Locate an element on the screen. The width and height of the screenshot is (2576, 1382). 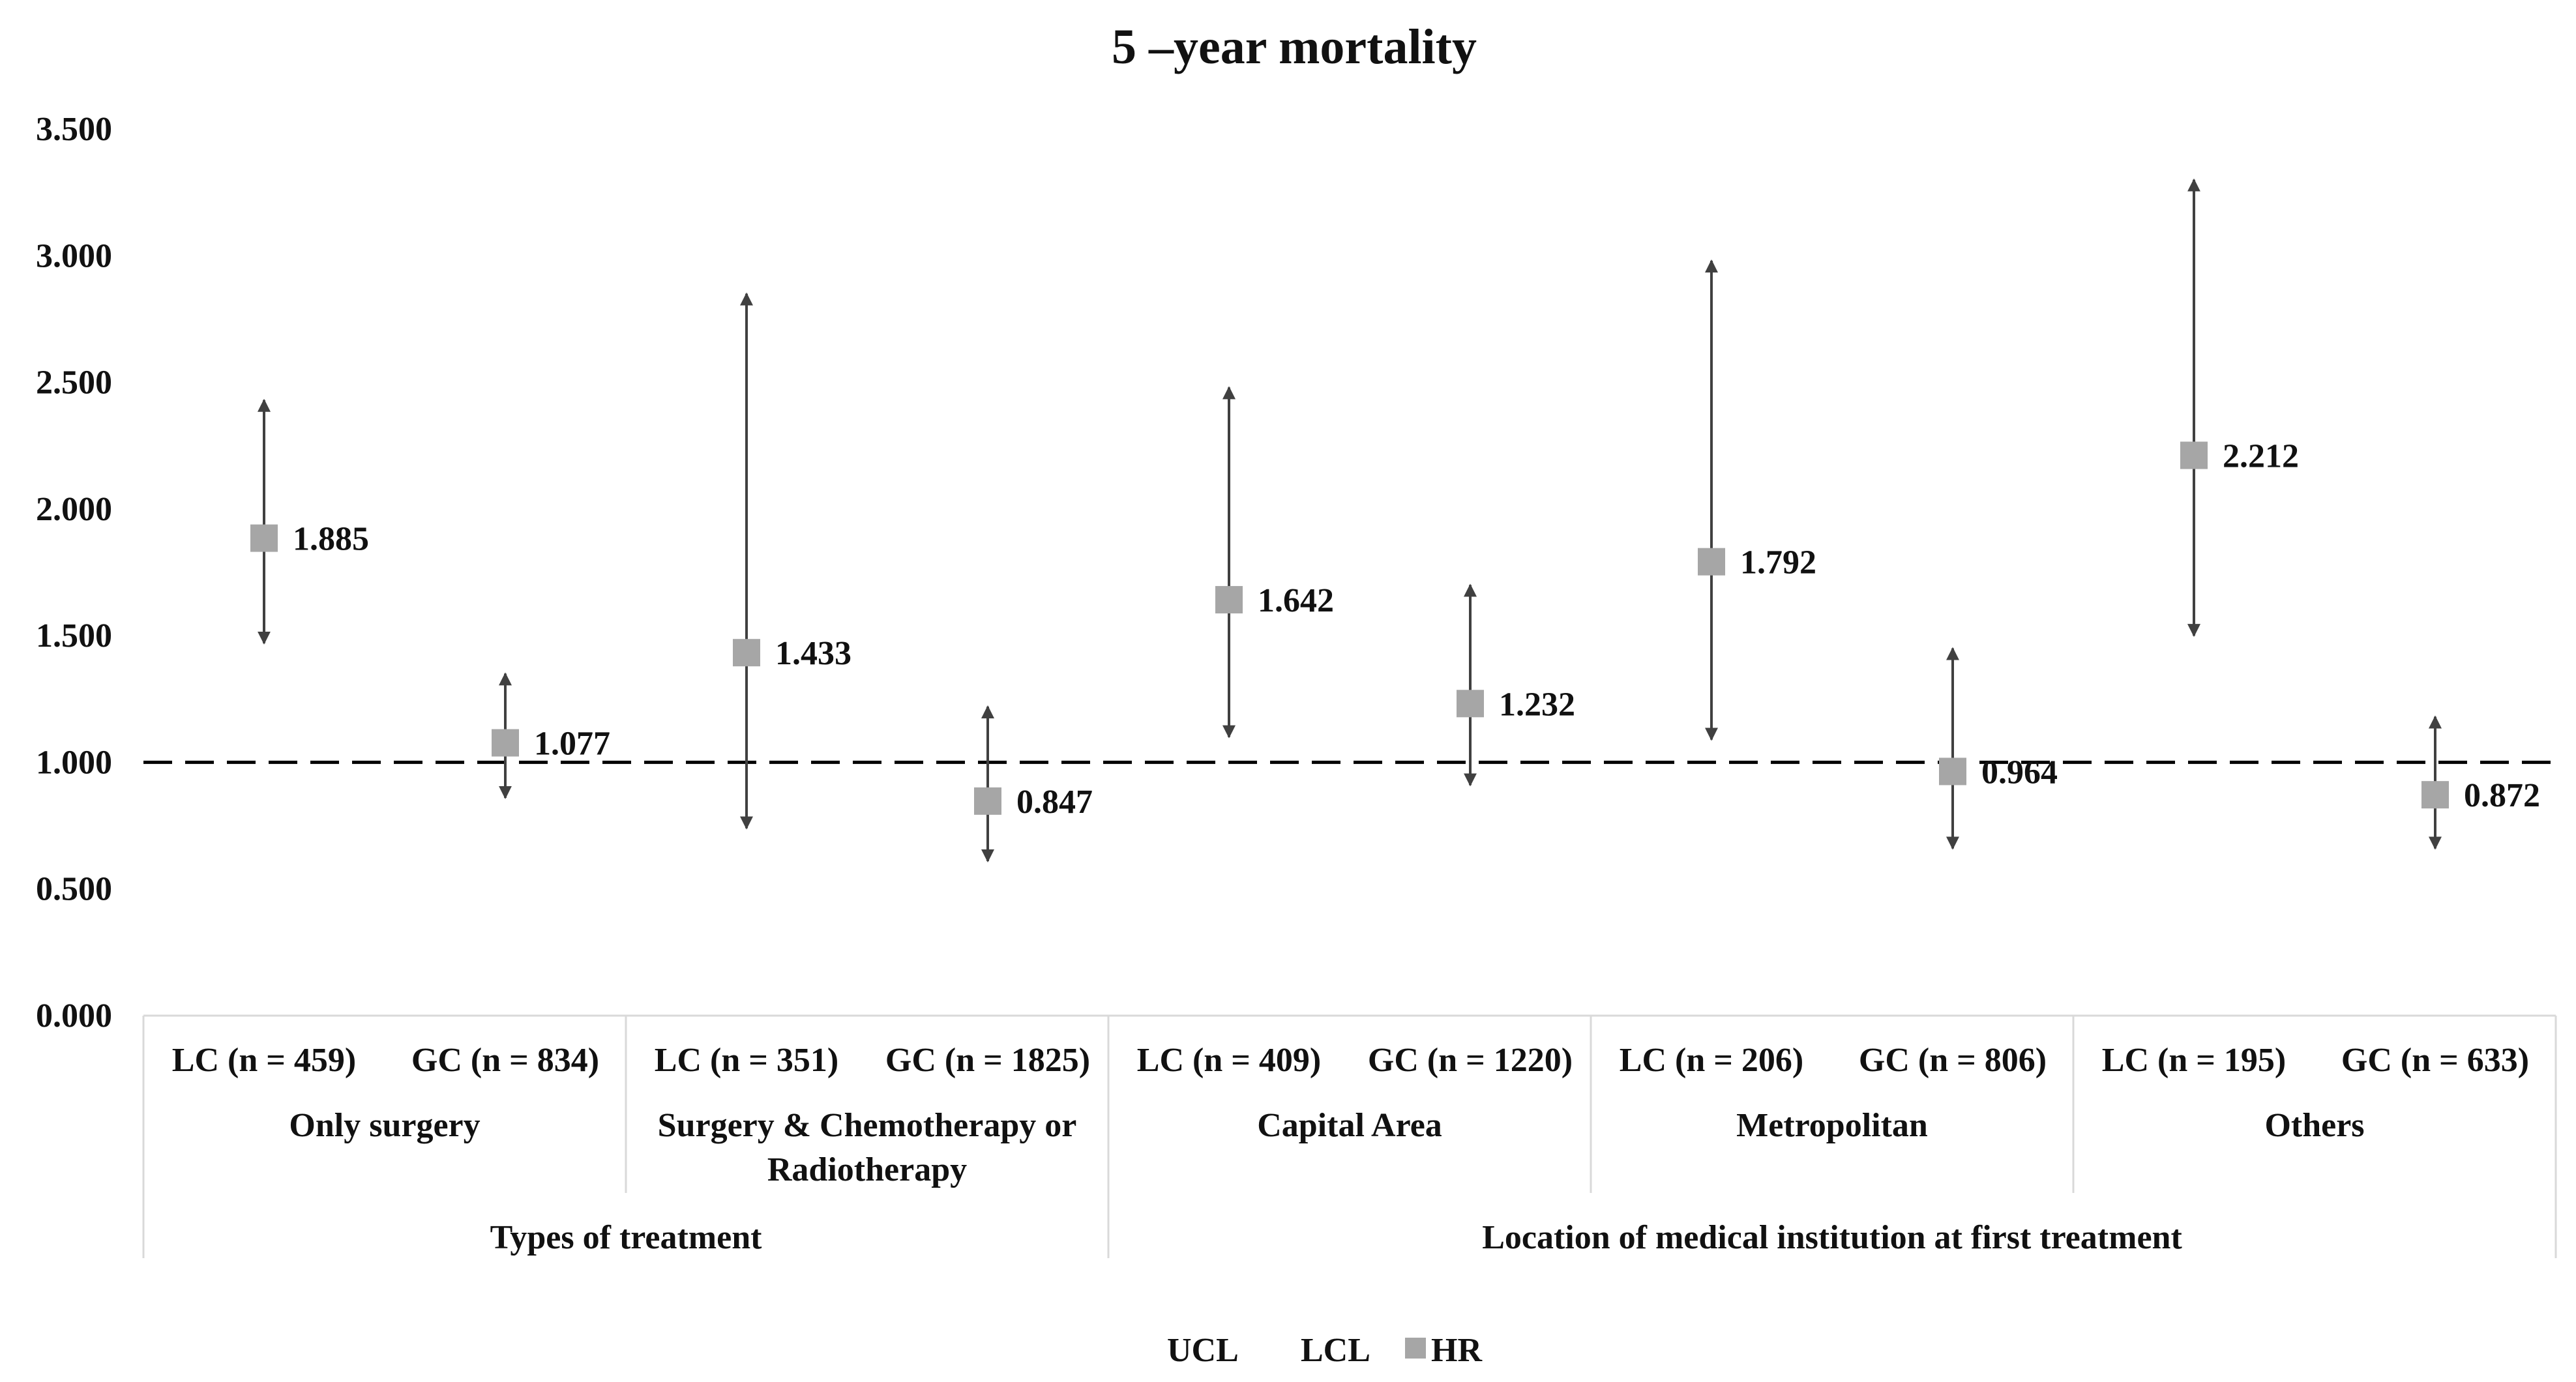
legend-hr: HR is located at coordinates (1457, 1350).